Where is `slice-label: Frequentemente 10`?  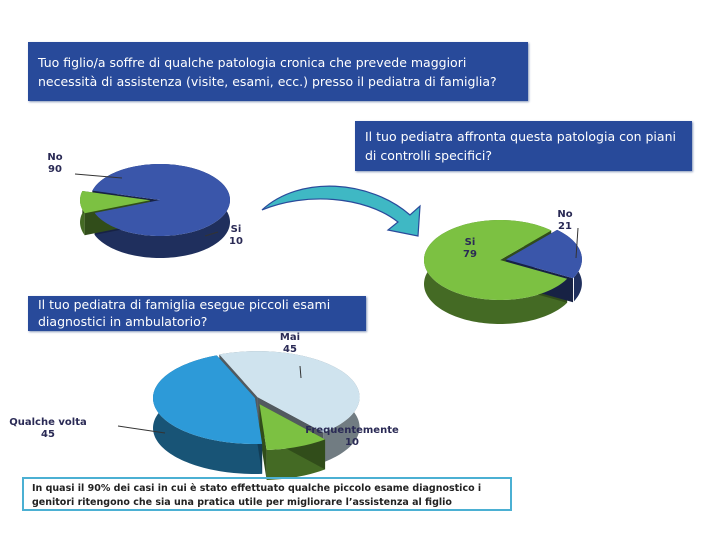 slice-label: Frequentemente 10 is located at coordinates (352, 436).